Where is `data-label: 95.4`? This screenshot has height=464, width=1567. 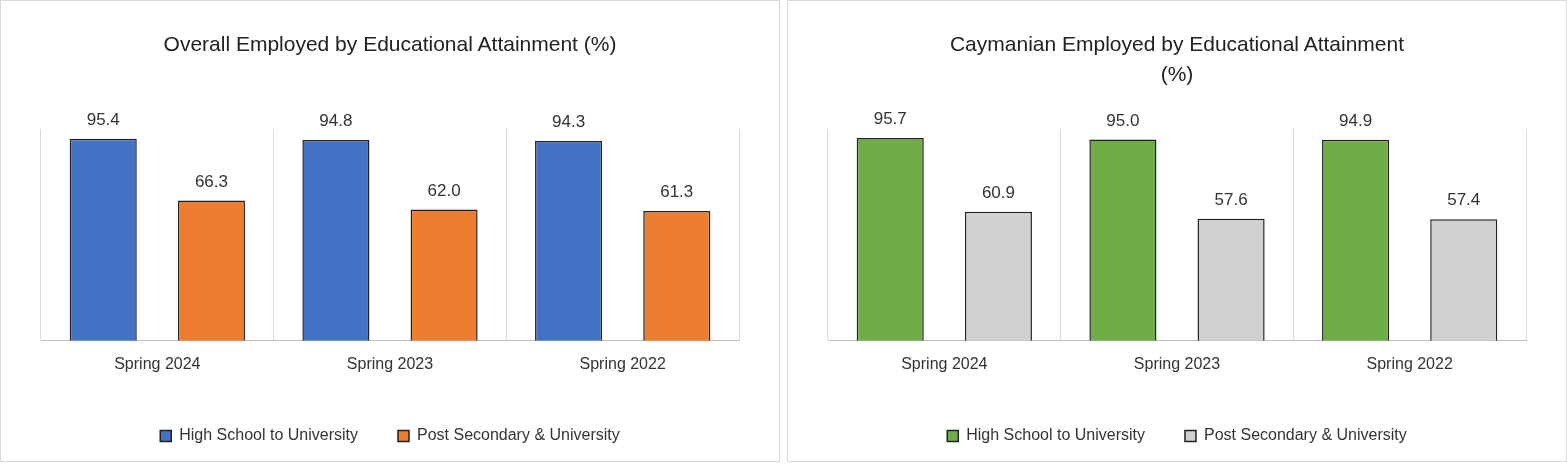
data-label: 95.4 is located at coordinates (103, 119).